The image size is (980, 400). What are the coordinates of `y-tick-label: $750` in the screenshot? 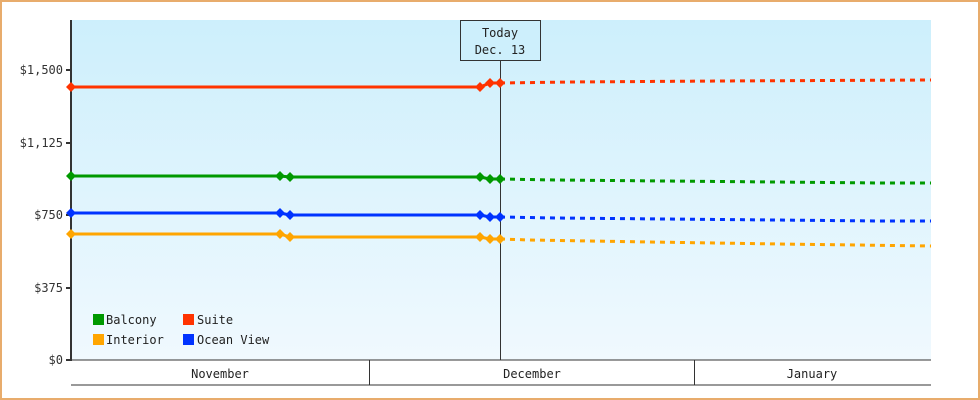 It's located at (48, 215).